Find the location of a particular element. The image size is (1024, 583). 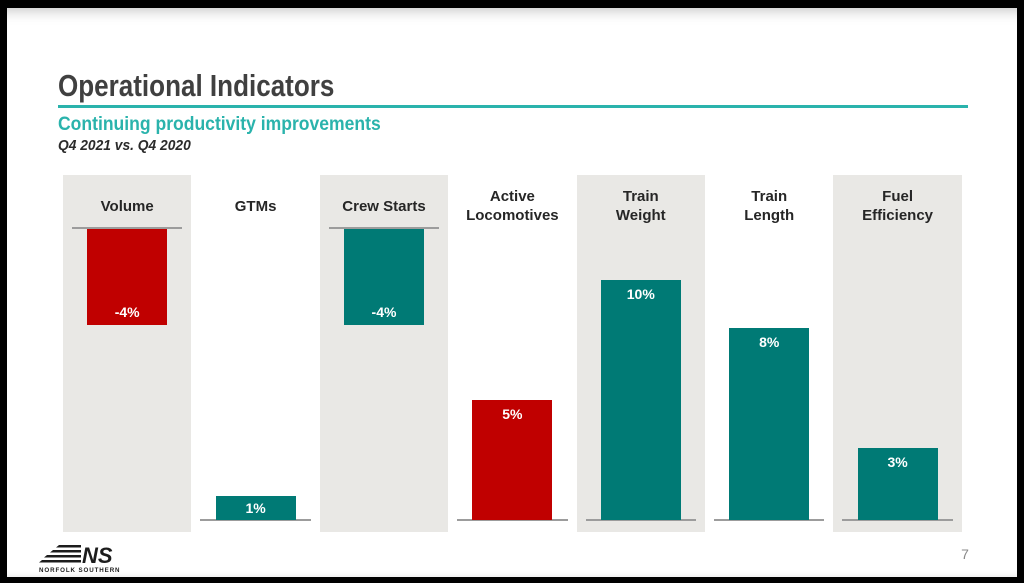

chart-column-train-length: Train Length 8% is located at coordinates (769, 353).